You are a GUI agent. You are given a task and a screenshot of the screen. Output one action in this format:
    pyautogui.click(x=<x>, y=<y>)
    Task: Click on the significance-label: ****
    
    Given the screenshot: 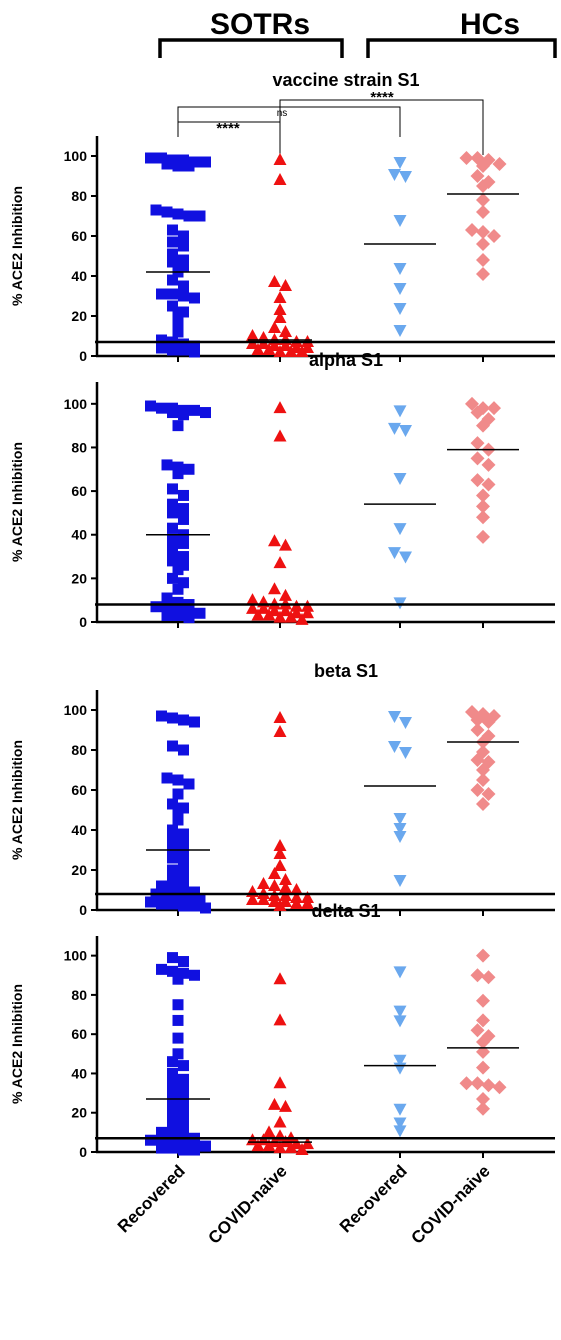 What is the action you would take?
    pyautogui.click(x=228, y=128)
    